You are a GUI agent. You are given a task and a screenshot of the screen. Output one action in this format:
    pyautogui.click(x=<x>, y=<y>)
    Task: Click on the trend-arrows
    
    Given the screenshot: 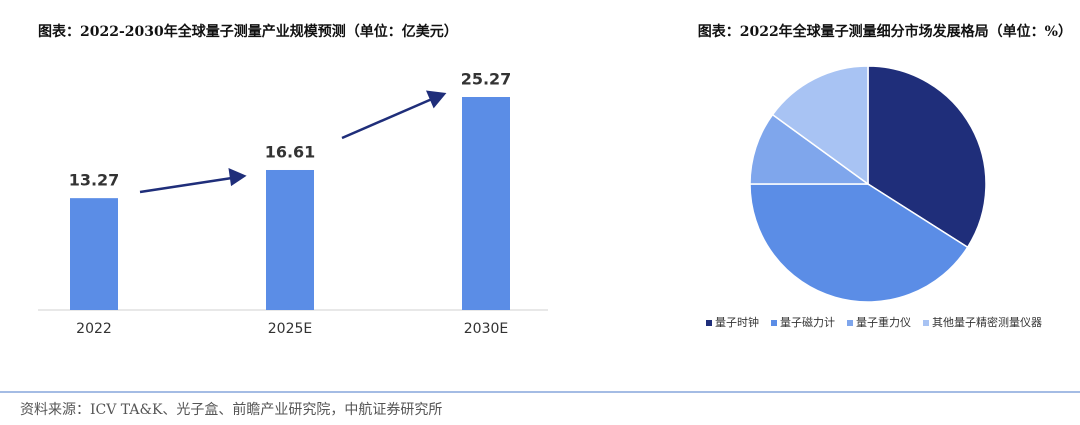 What is the action you would take?
    pyautogui.click(x=293, y=142)
    